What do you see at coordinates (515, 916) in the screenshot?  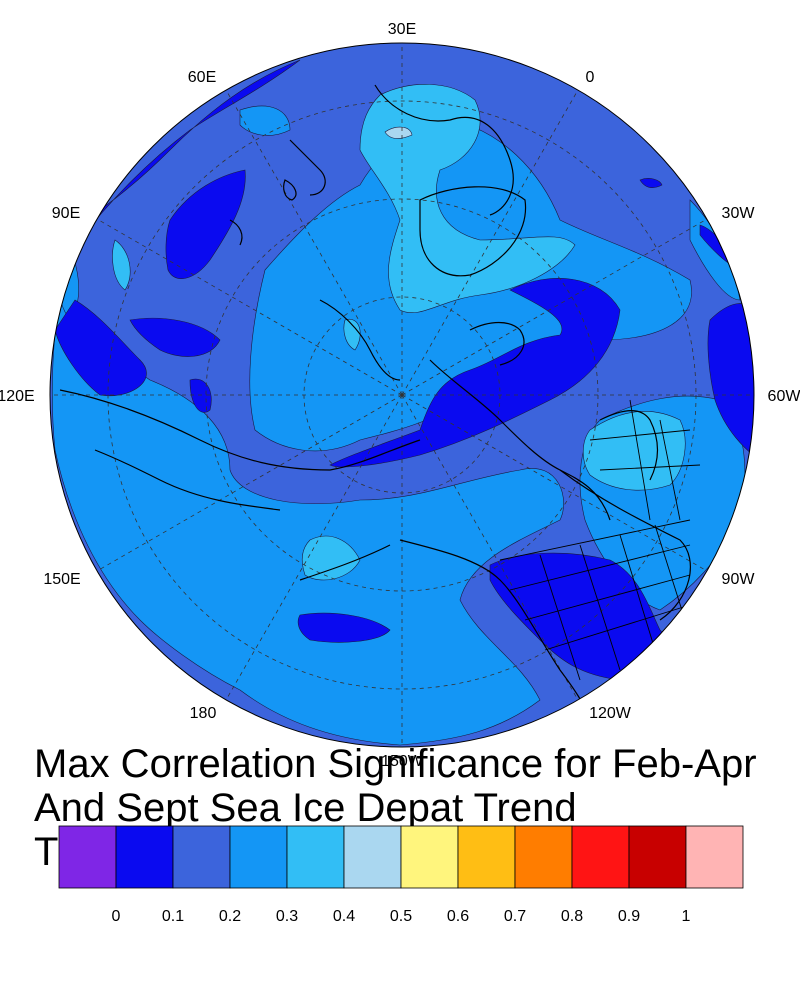 I see `colorbar-label: 0.7` at bounding box center [515, 916].